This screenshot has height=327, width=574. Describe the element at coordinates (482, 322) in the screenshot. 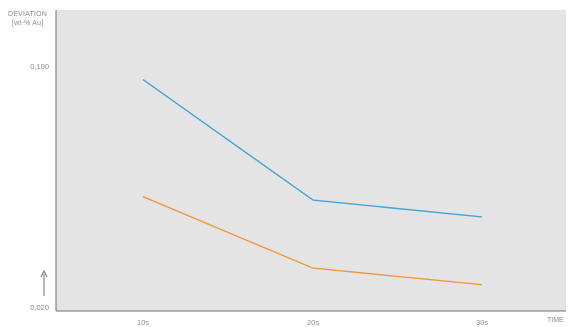

I see `x-tick-label: 30s` at that location.